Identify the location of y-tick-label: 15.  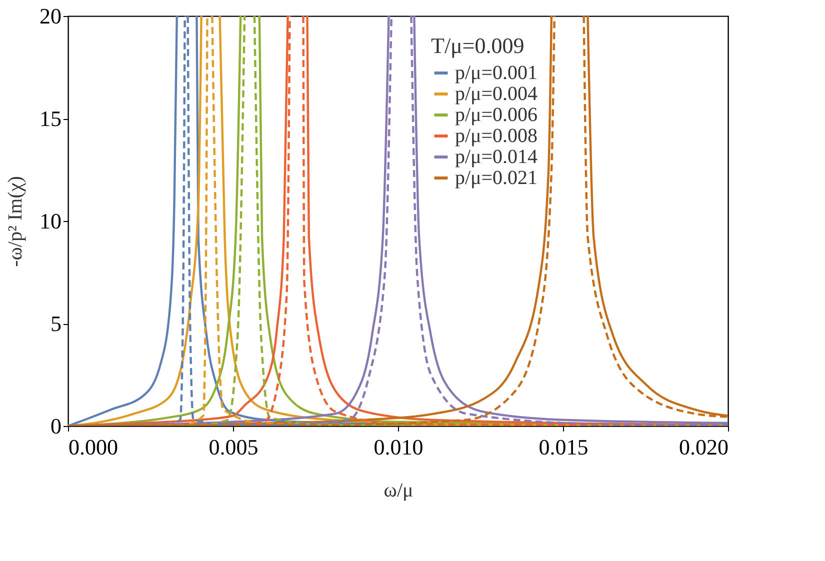
(51, 118).